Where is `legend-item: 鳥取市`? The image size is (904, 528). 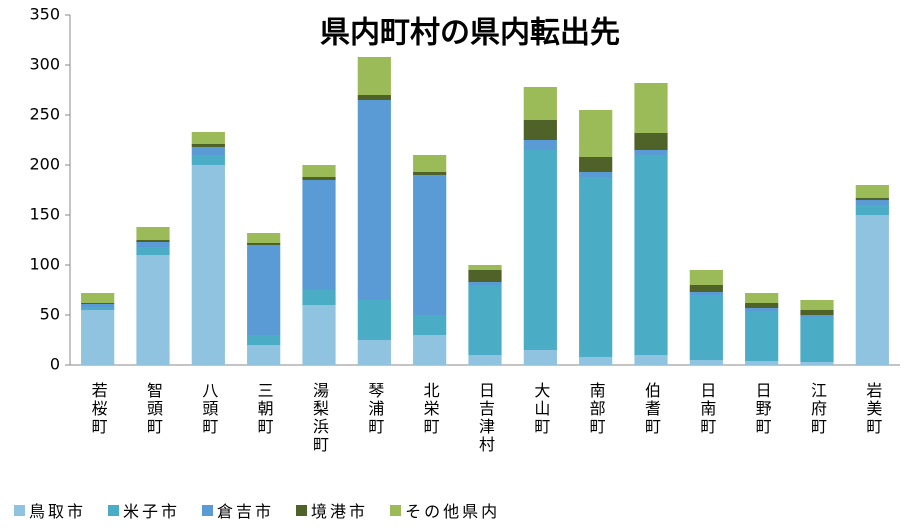
legend-item: 鳥取市 is located at coordinates (50, 510).